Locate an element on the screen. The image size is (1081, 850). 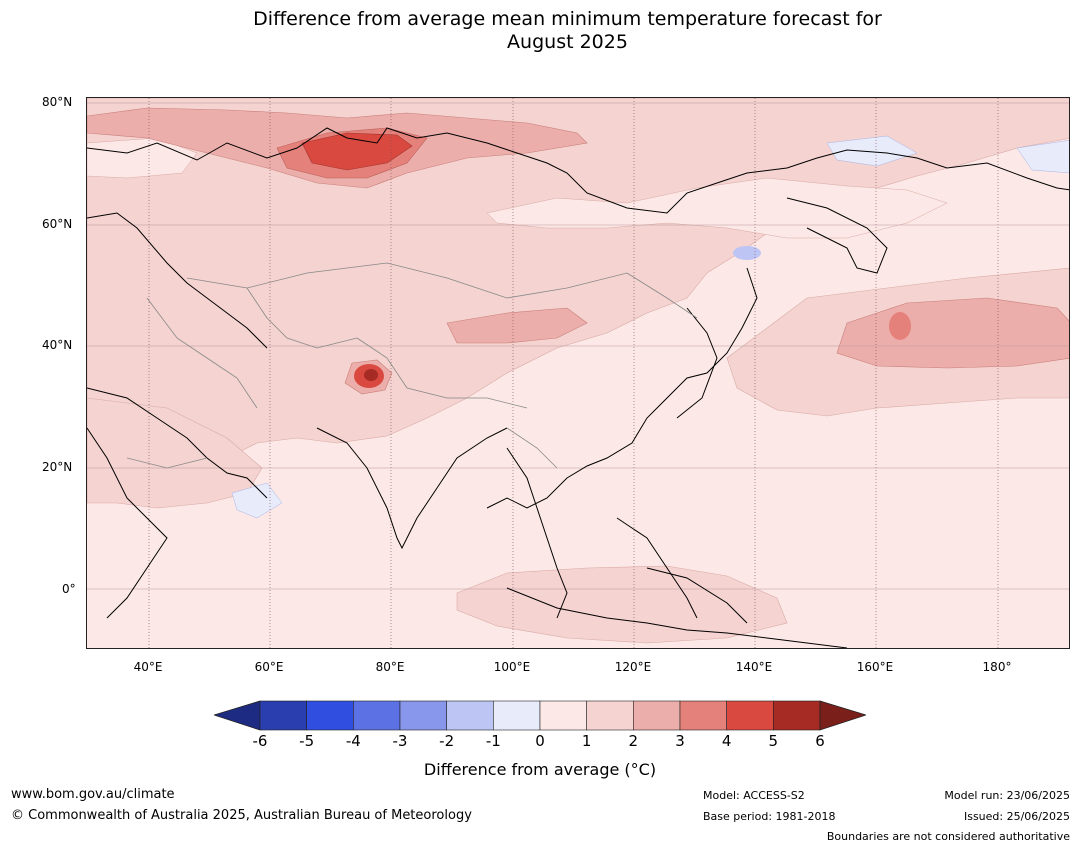
colorbar-tick-label: 5 is located at coordinates (773, 741).